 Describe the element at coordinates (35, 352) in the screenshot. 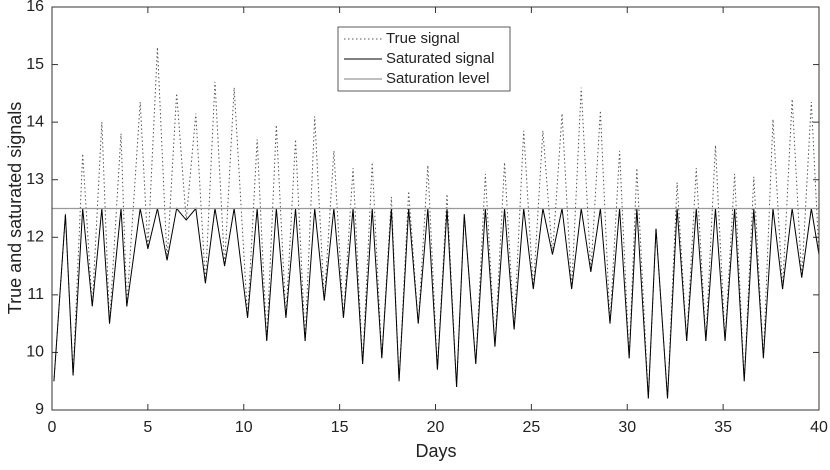

I see `y-tick-label: 10` at that location.